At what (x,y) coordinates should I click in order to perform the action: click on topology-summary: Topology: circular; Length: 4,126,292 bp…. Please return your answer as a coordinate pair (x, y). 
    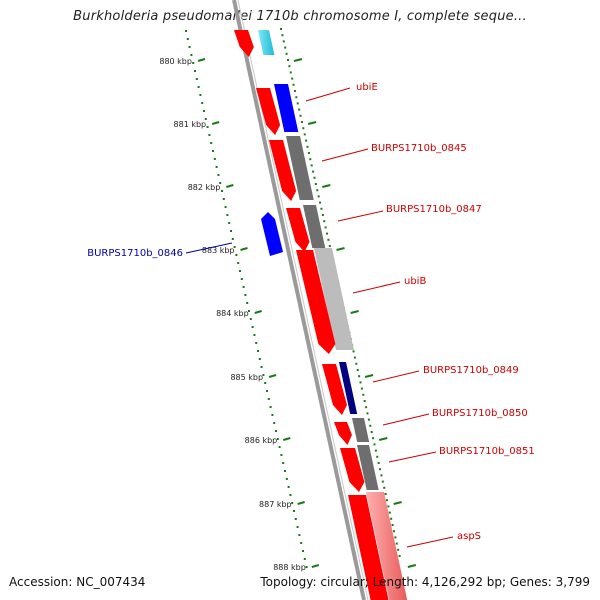
    Looking at the image, I should click on (425, 582).